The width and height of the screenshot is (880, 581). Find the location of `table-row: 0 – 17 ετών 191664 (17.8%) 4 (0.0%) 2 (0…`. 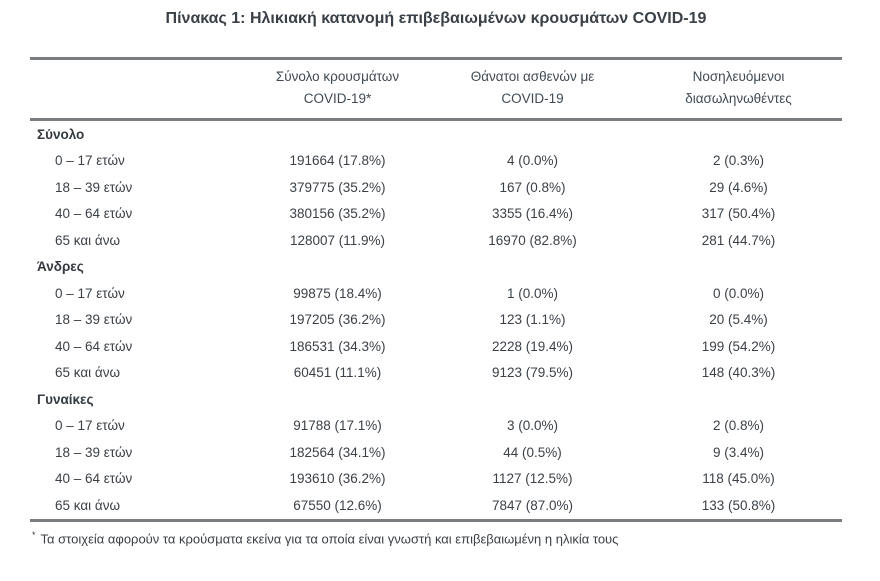

table-row: 0 – 17 ετών 191664 (17.8%) 4 (0.0%) 2 (0… is located at coordinates (436, 161).